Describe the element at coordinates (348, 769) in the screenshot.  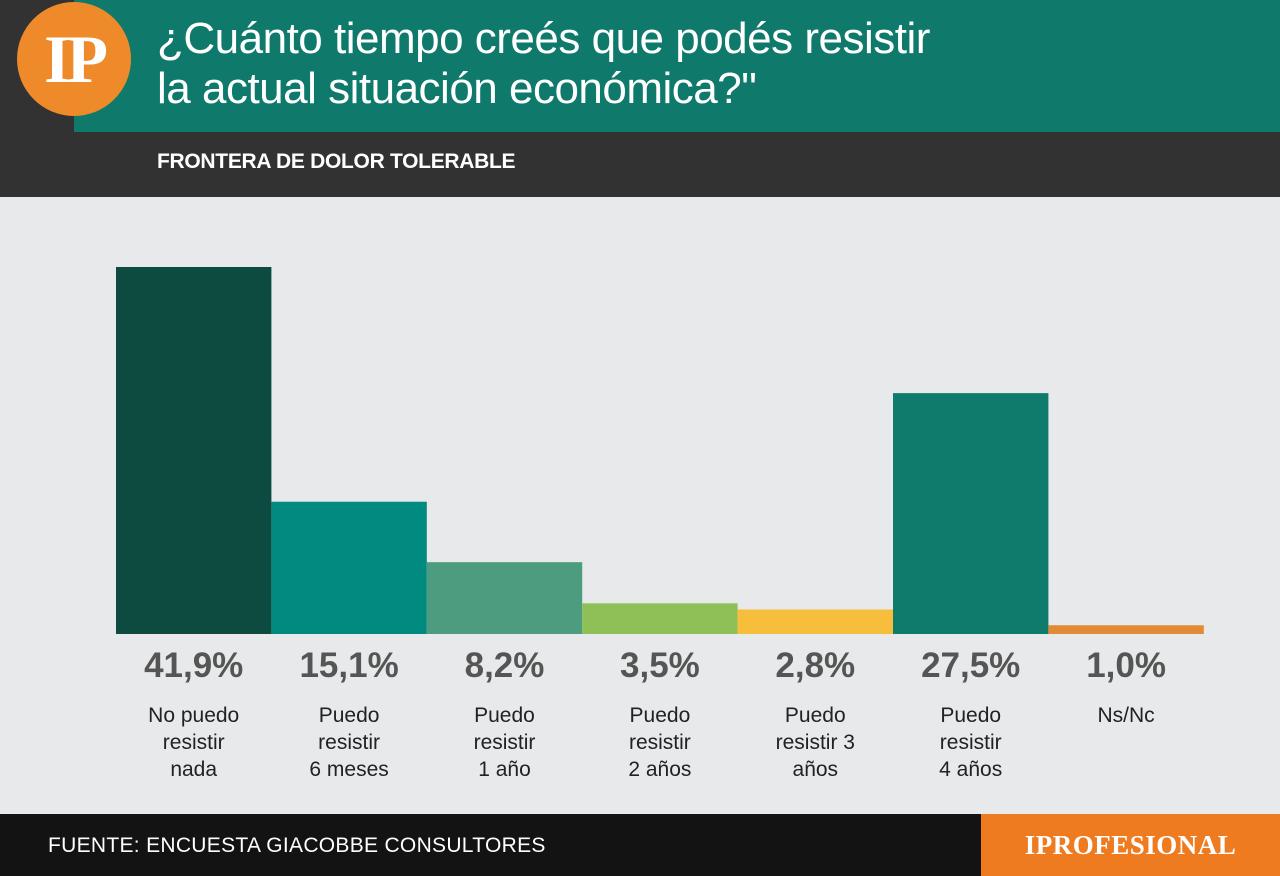
I see `category-label-2-line-3: 6 meses` at that location.